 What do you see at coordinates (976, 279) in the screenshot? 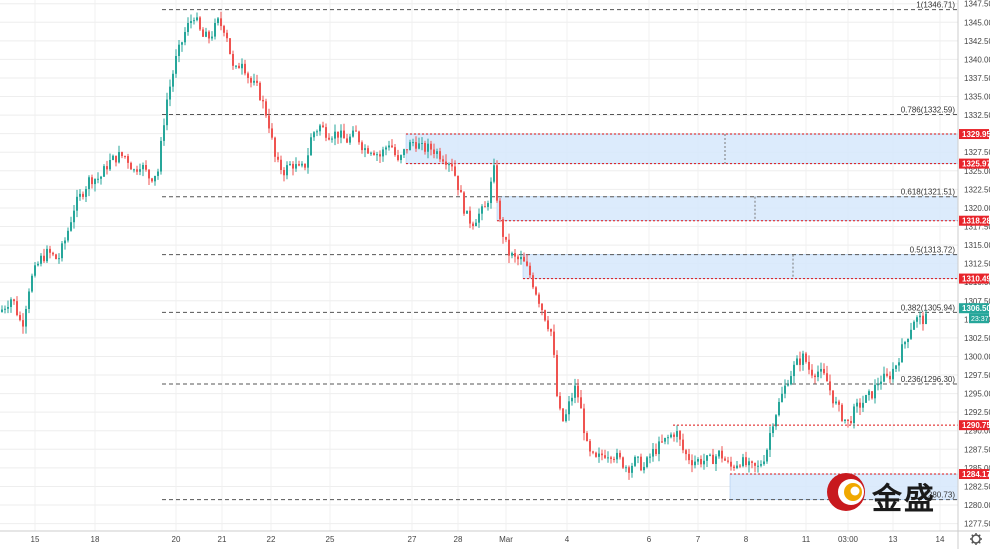
I see `price-tag-label: 1310.49` at bounding box center [976, 279].